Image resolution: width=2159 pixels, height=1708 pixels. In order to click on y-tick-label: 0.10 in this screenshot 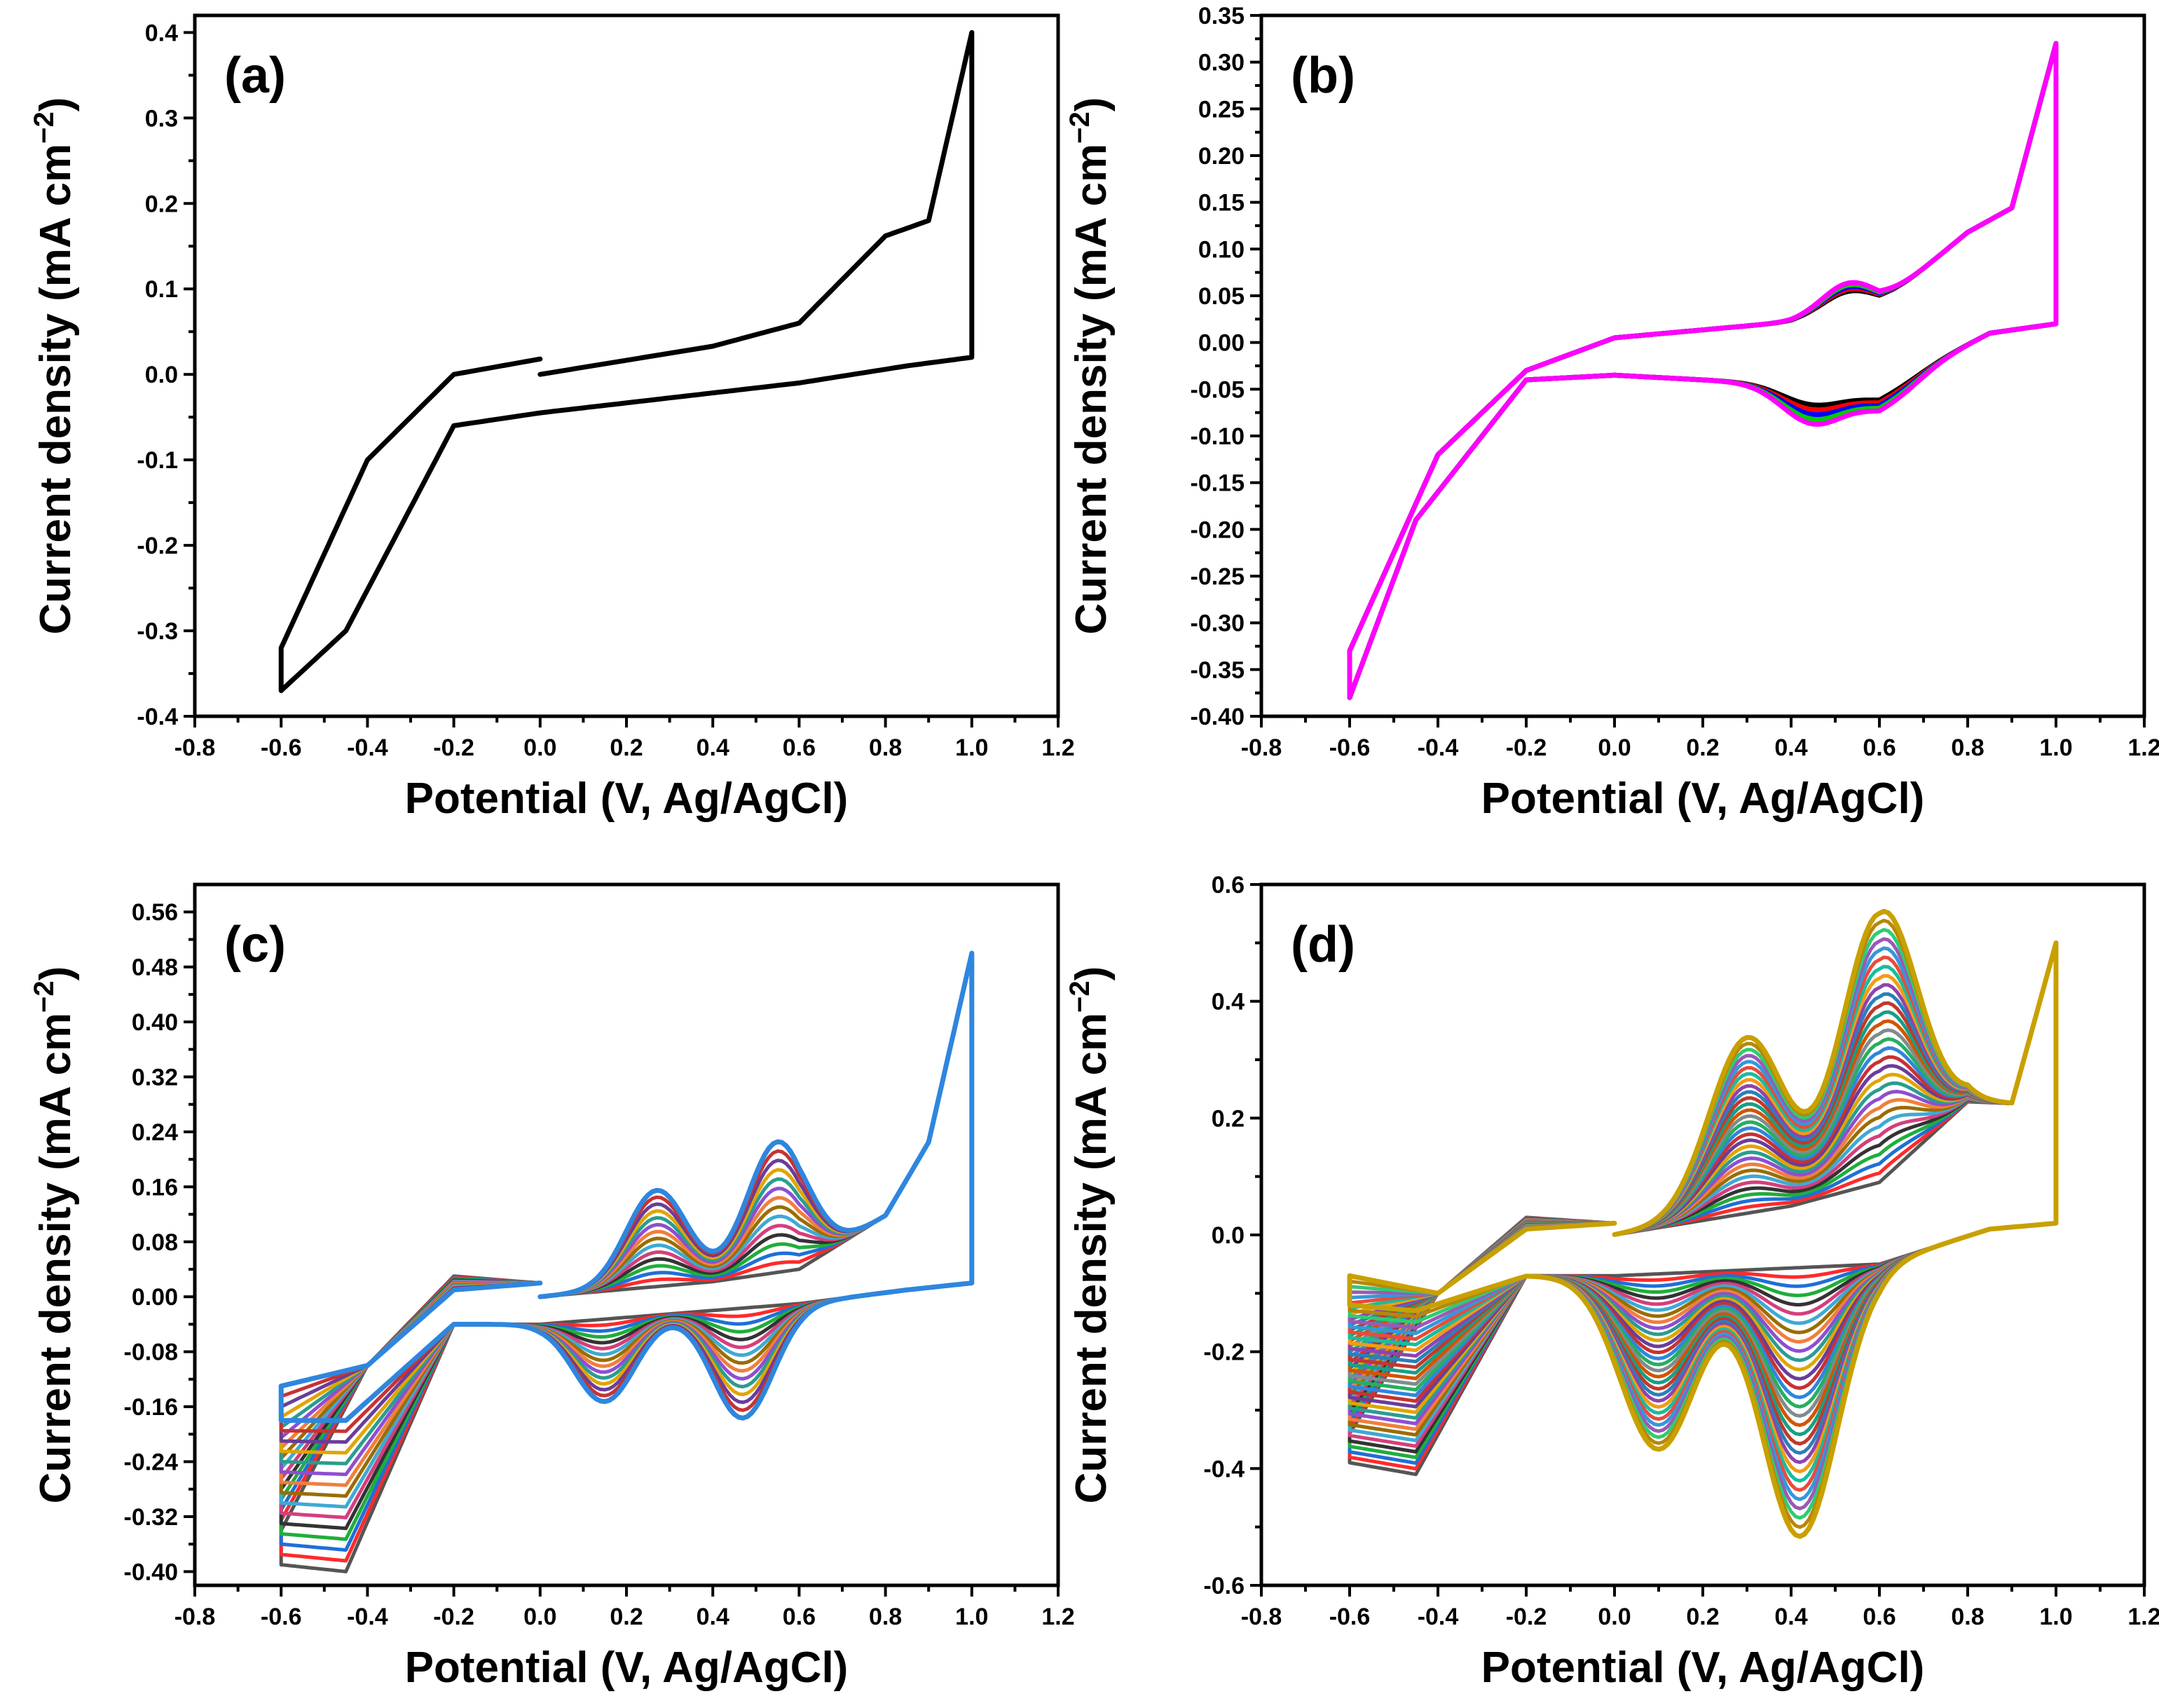, I will do `click(1222, 250)`.